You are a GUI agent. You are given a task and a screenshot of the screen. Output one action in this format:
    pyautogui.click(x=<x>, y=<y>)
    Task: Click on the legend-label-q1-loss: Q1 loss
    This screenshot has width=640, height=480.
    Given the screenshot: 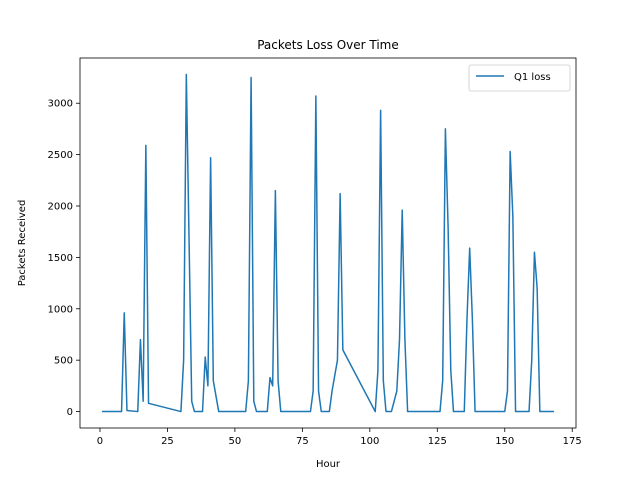 What is the action you would take?
    pyautogui.click(x=532, y=77)
    